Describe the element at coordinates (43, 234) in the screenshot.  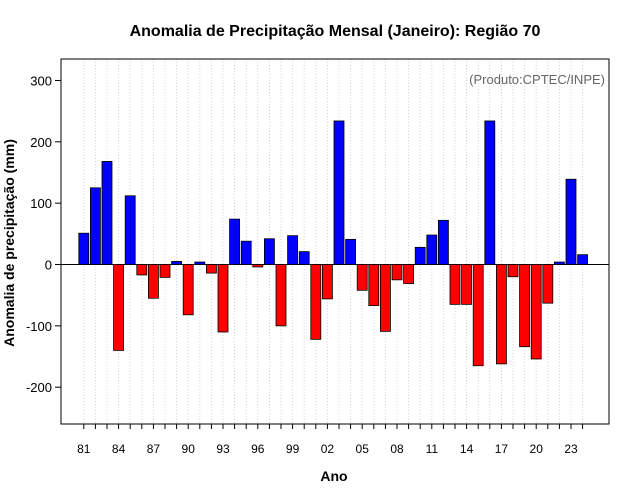
I see `y-axis: -200 -100 0 100 200 300` at that location.